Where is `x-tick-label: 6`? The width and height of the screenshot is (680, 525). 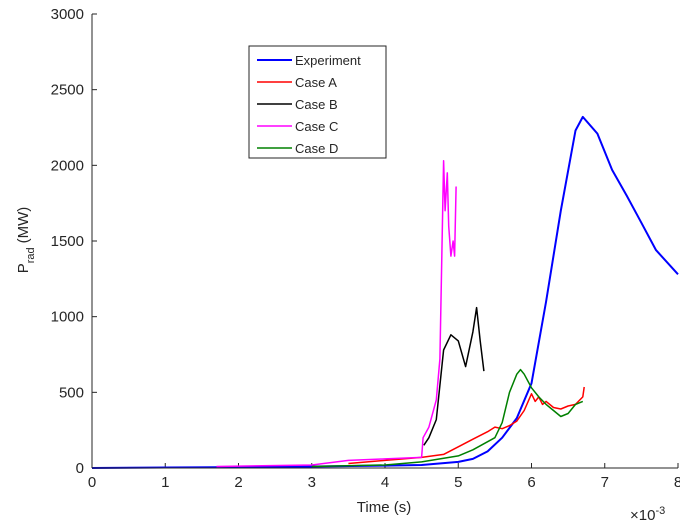 x-tick-label: 6 is located at coordinates (531, 482).